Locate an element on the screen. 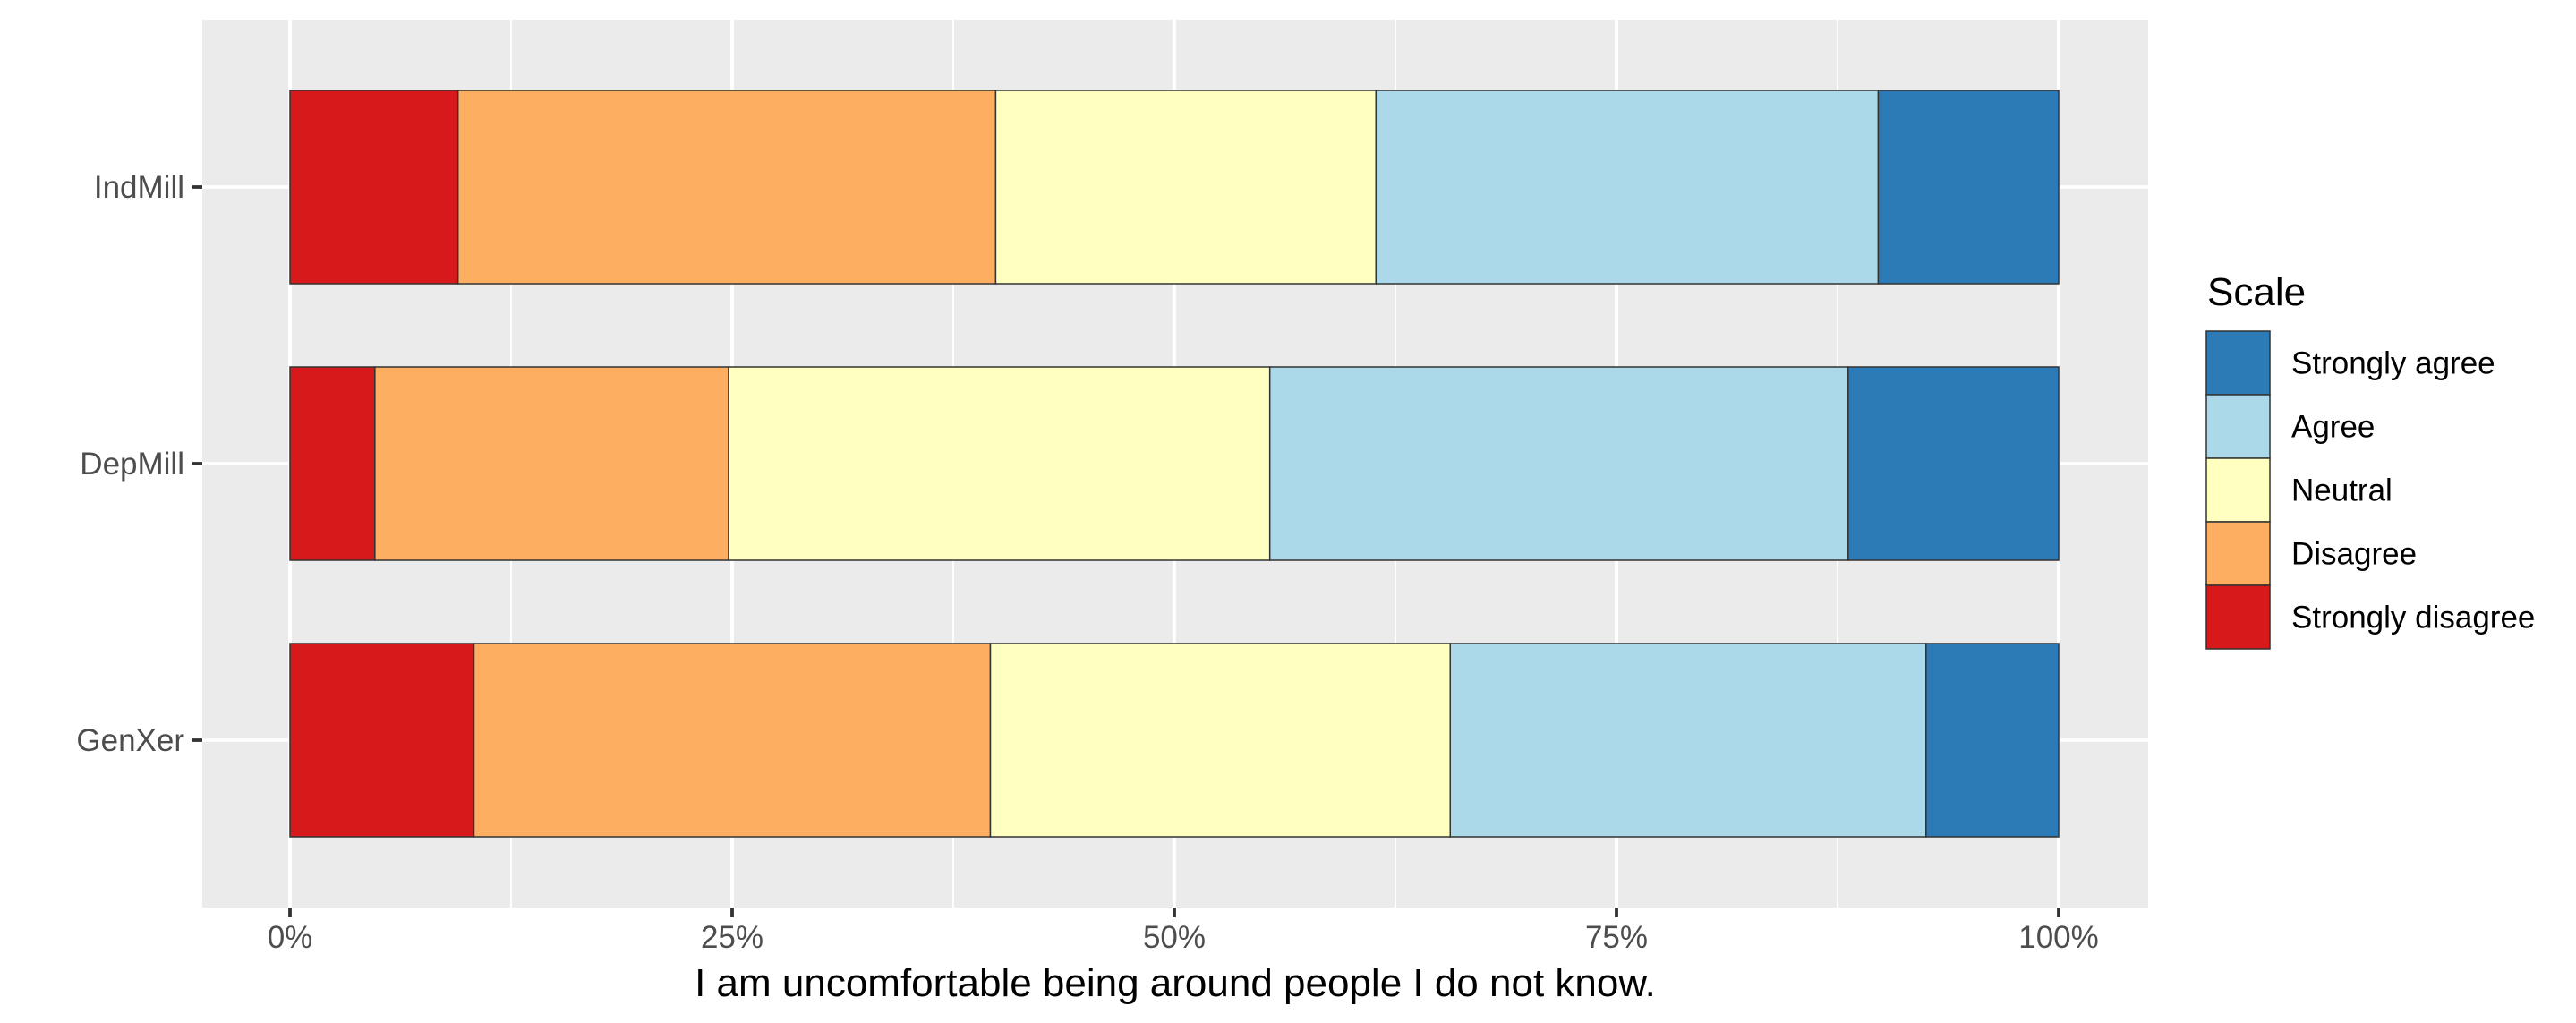 The width and height of the screenshot is (2576, 1023). x-axis: 0% 25% 50% 75% 100% is located at coordinates (1183, 931).